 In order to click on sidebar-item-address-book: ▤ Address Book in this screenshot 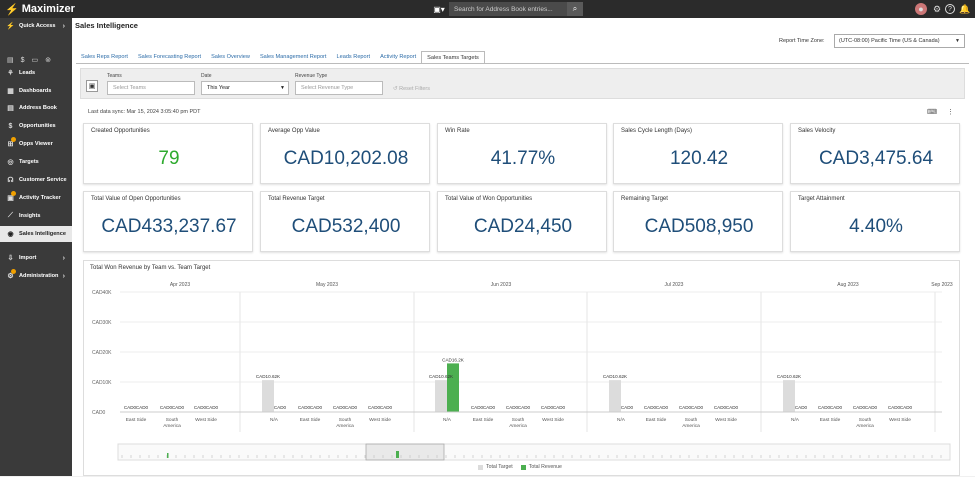, I will do `click(36, 108)`.